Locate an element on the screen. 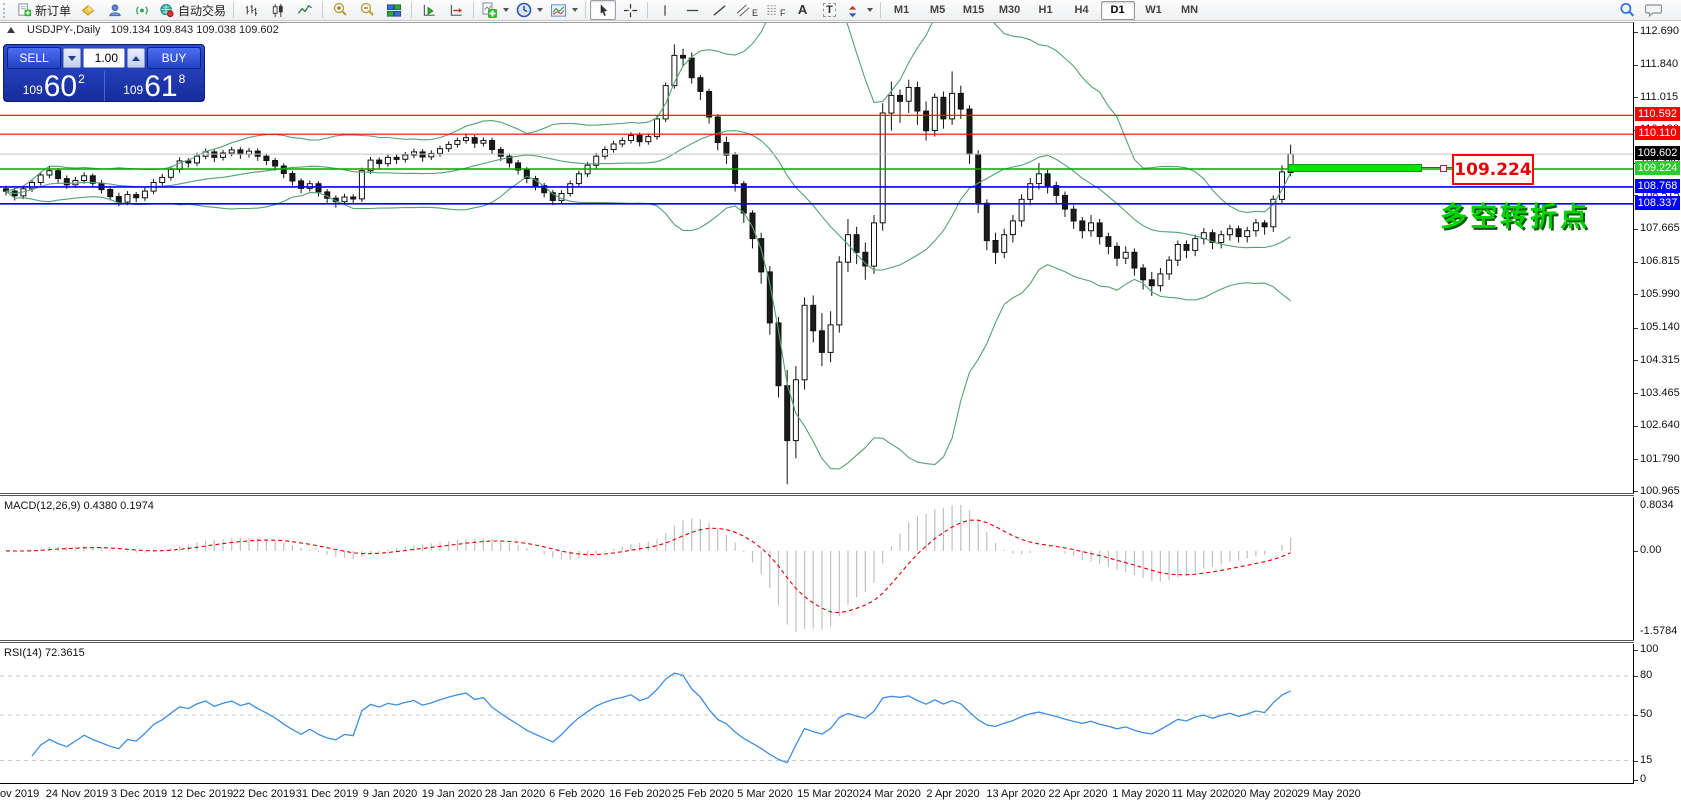 This screenshot has height=807, width=1681. line-chart-button is located at coordinates (305, 10).